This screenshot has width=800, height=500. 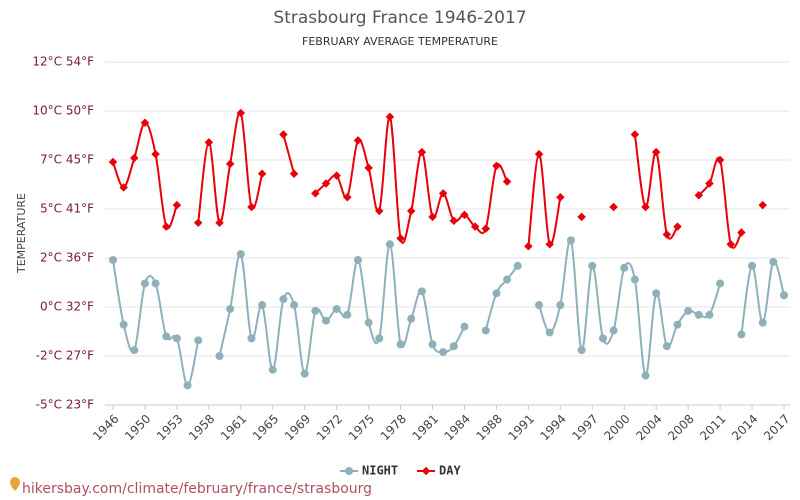 I want to click on x-tick-label: 1946, so click(x=105, y=427).